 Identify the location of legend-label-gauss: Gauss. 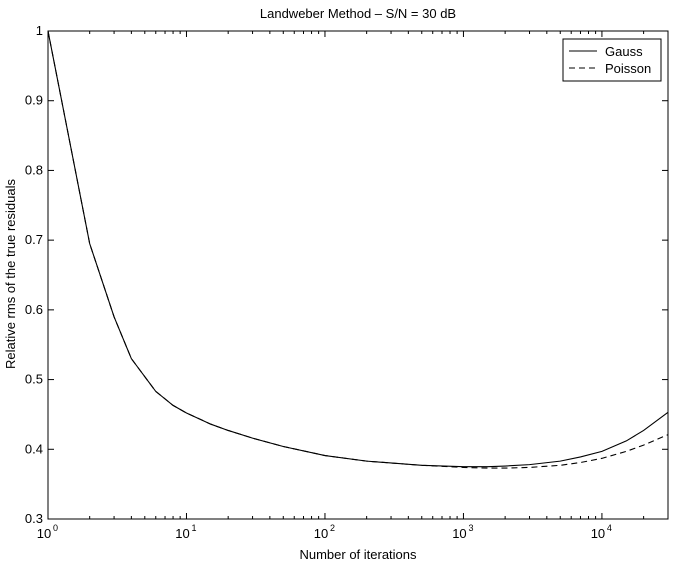
(624, 51).